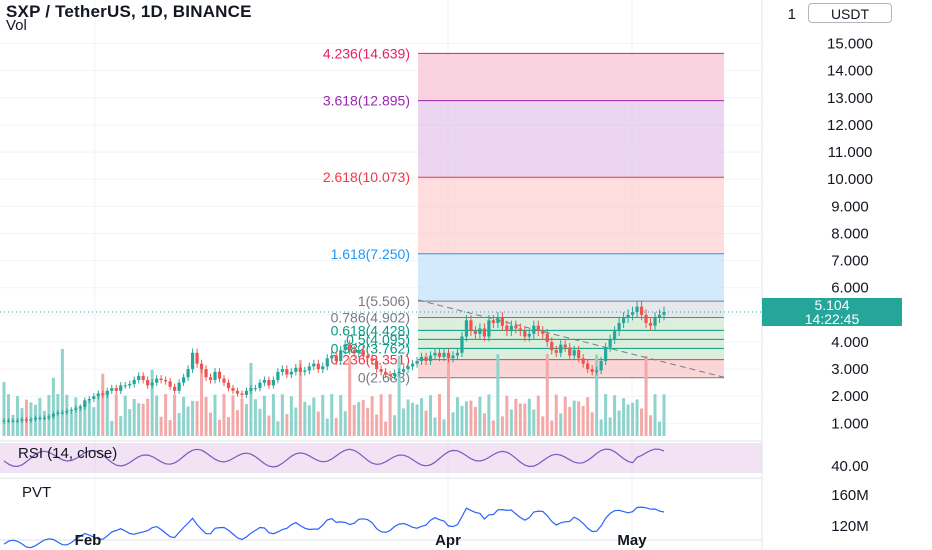 This screenshot has height=550, width=932. I want to click on x-tick-label: May, so click(632, 540).